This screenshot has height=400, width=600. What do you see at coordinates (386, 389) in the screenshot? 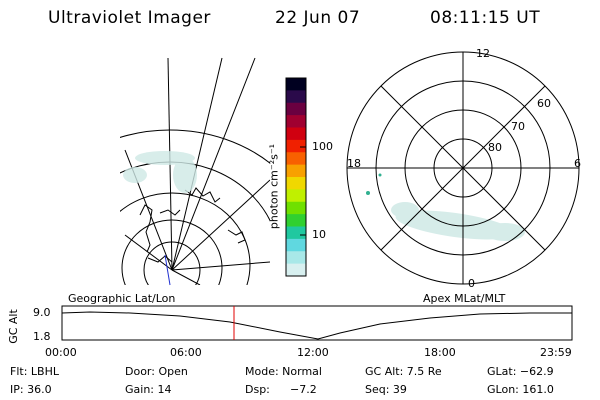
I see `info-seq: Seq: 39` at bounding box center [386, 389].